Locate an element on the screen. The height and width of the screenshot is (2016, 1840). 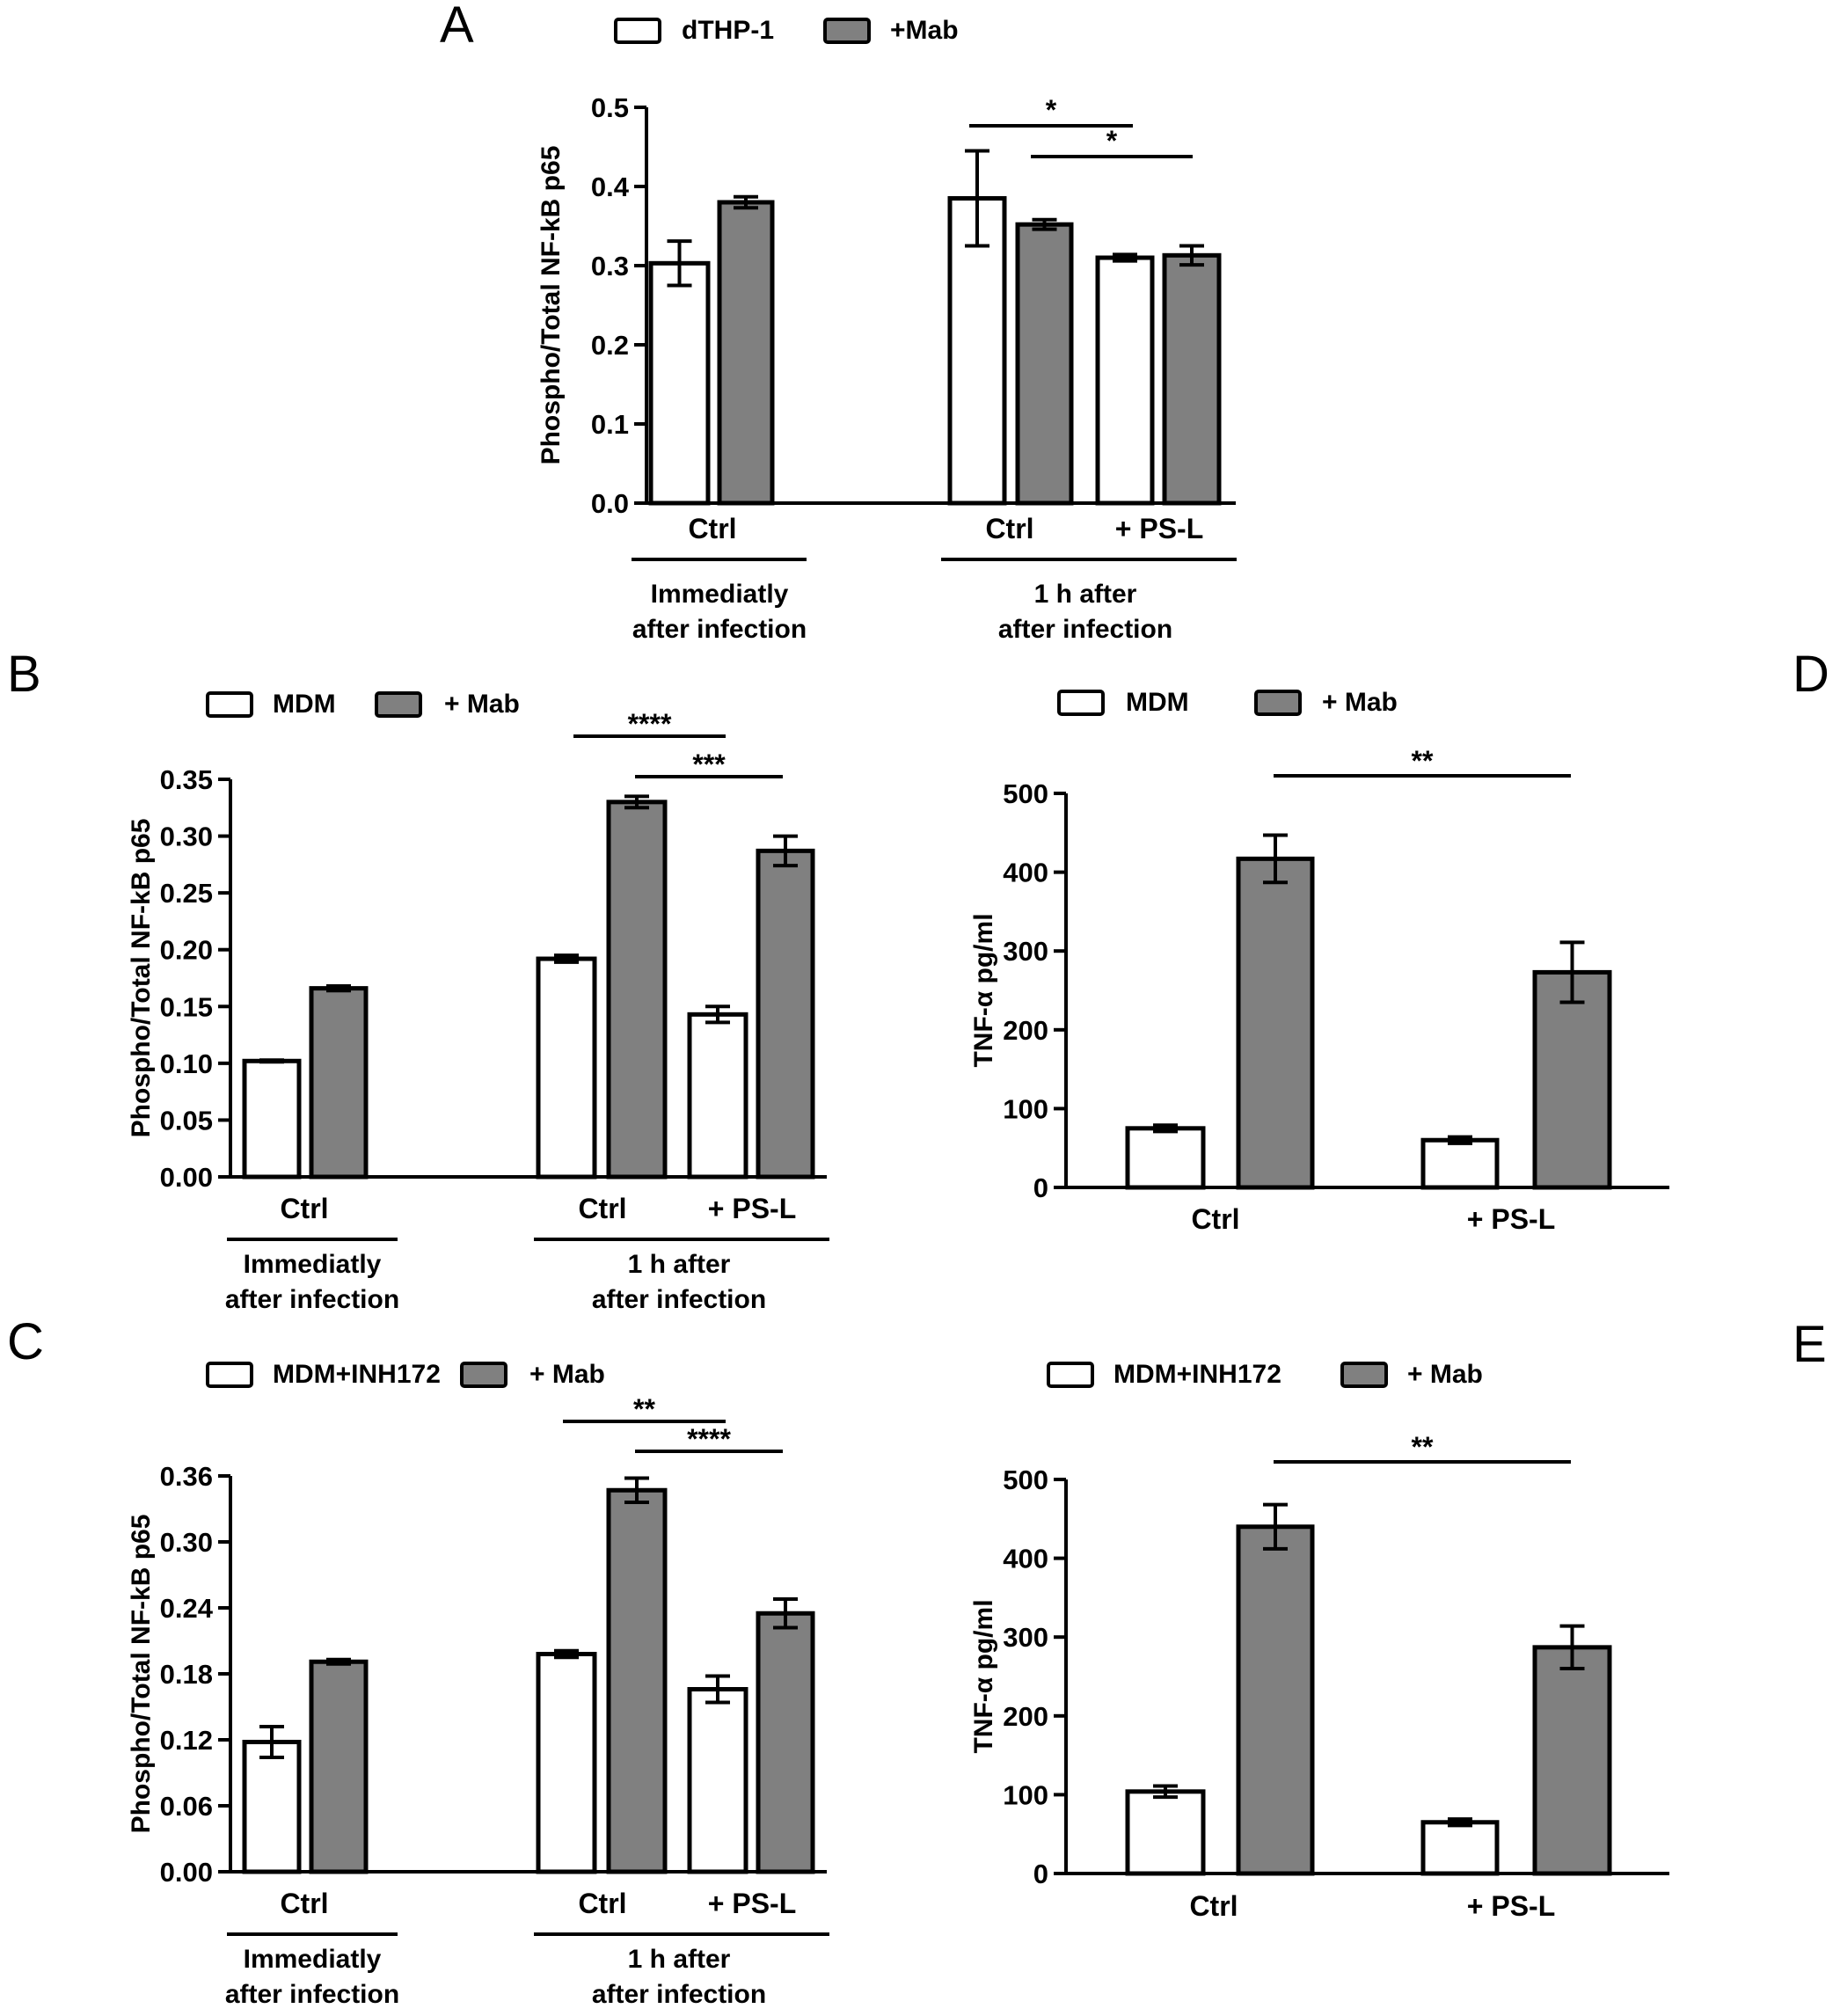
y-tick-label: 0.10 is located at coordinates (186, 1063).